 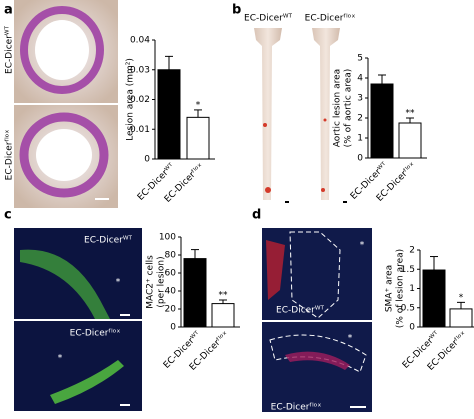 I want to click on y-axis-label: (per lesion), so click(x=162, y=281).